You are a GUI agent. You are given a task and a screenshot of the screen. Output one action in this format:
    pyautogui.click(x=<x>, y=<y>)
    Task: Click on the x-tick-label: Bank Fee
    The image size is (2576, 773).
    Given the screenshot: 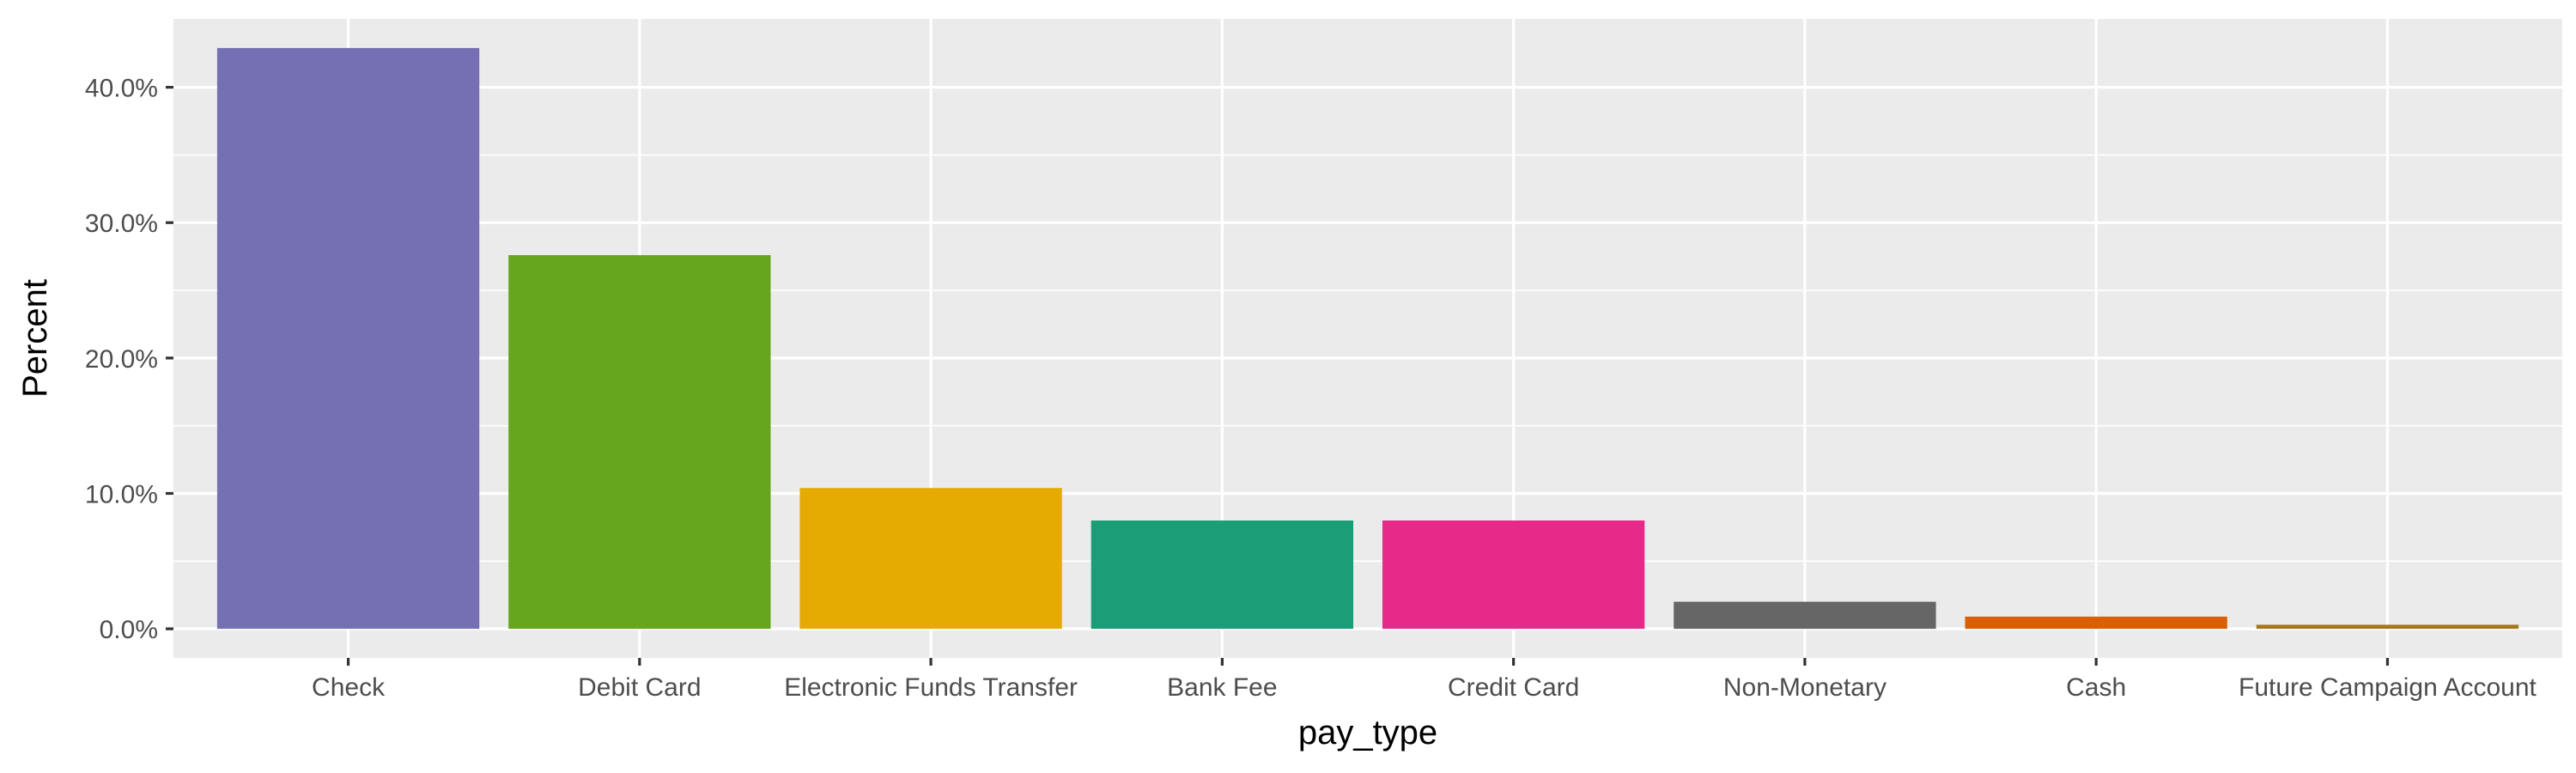 What is the action you would take?
    pyautogui.click(x=1222, y=687)
    